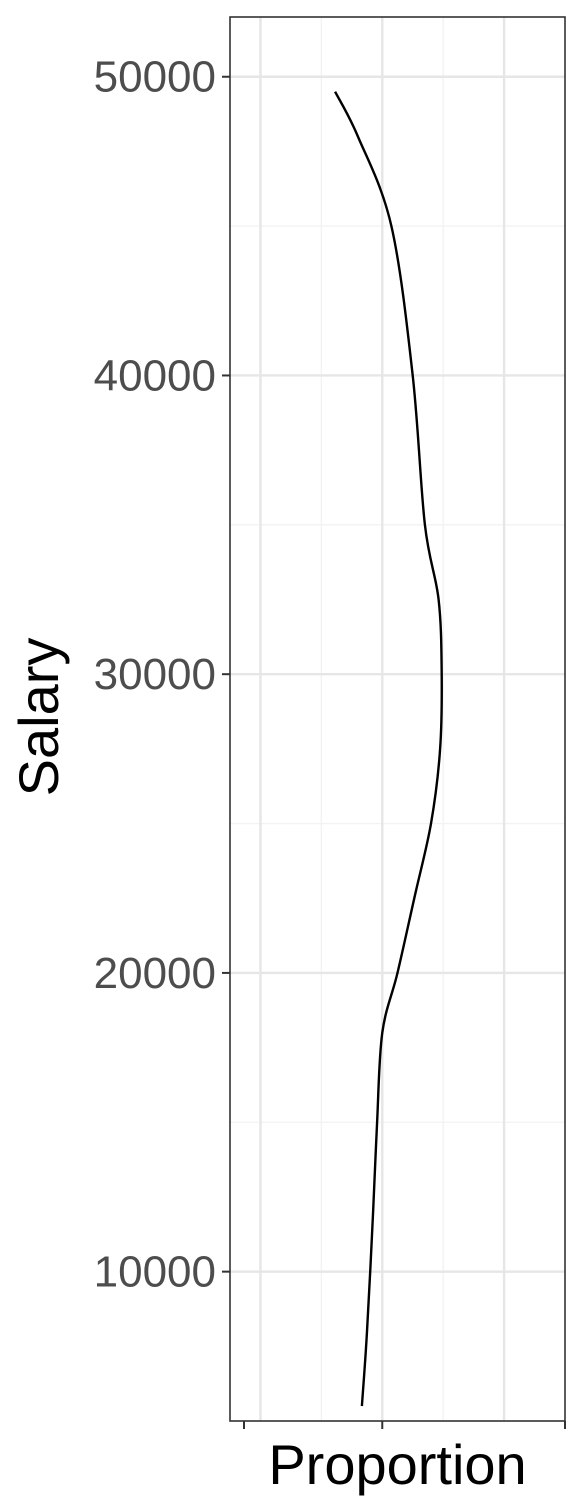 The width and height of the screenshot is (583, 1512). I want to click on y-tick-label: 30000, so click(155, 674).